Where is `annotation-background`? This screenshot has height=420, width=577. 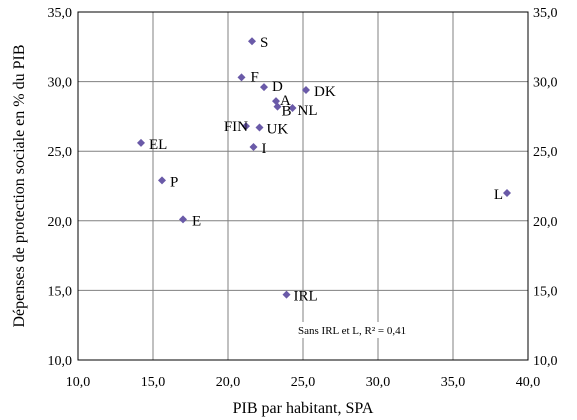
annotation-background is located at coordinates (356, 330).